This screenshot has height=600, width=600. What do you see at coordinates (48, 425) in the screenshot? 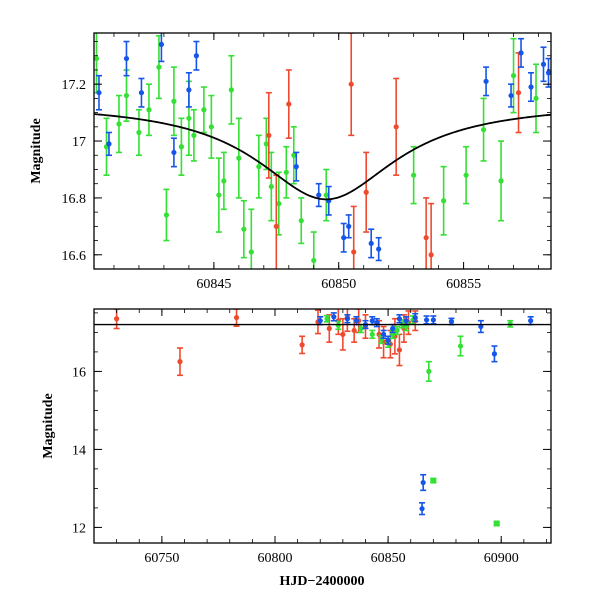
I see `full-y-axis-title: Magnitude` at bounding box center [48, 425].